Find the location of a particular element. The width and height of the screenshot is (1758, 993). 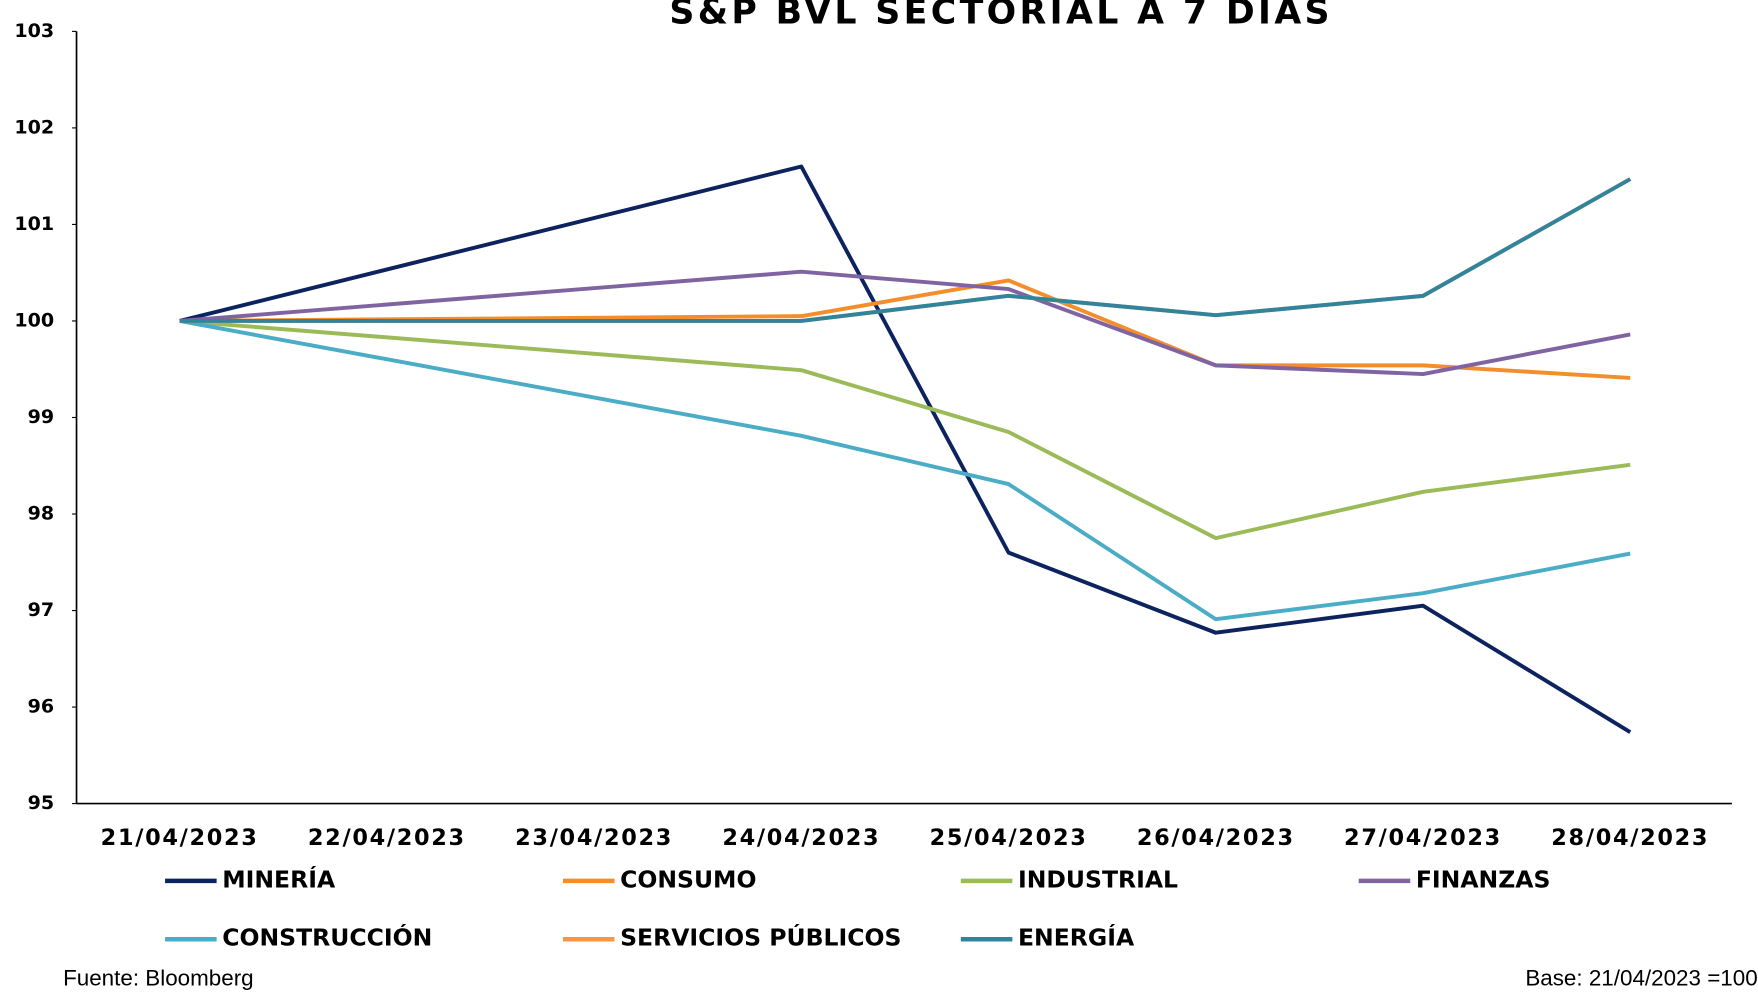

x-tick-label: 23/04/2023 is located at coordinates (594, 838).